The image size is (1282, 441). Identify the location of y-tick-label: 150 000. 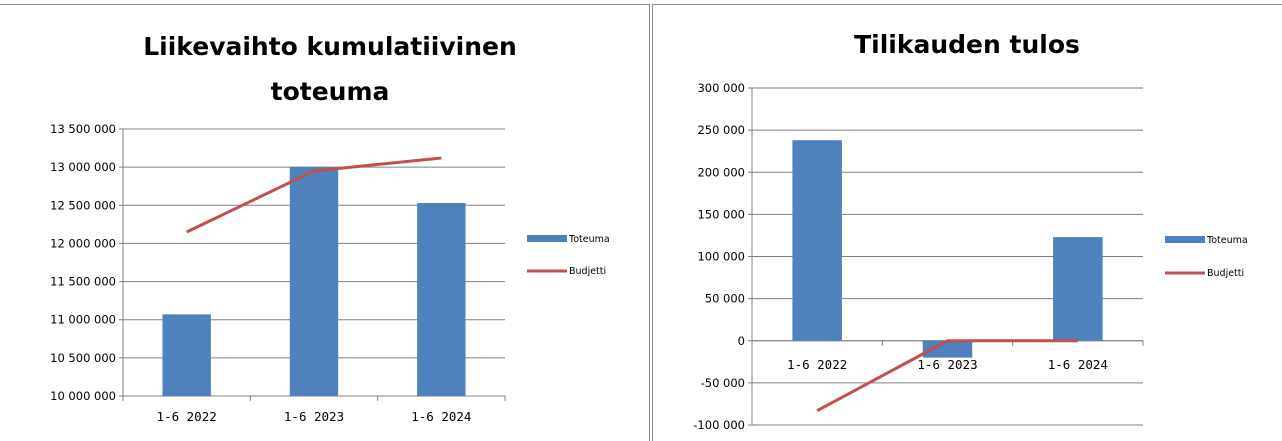
(721, 214).